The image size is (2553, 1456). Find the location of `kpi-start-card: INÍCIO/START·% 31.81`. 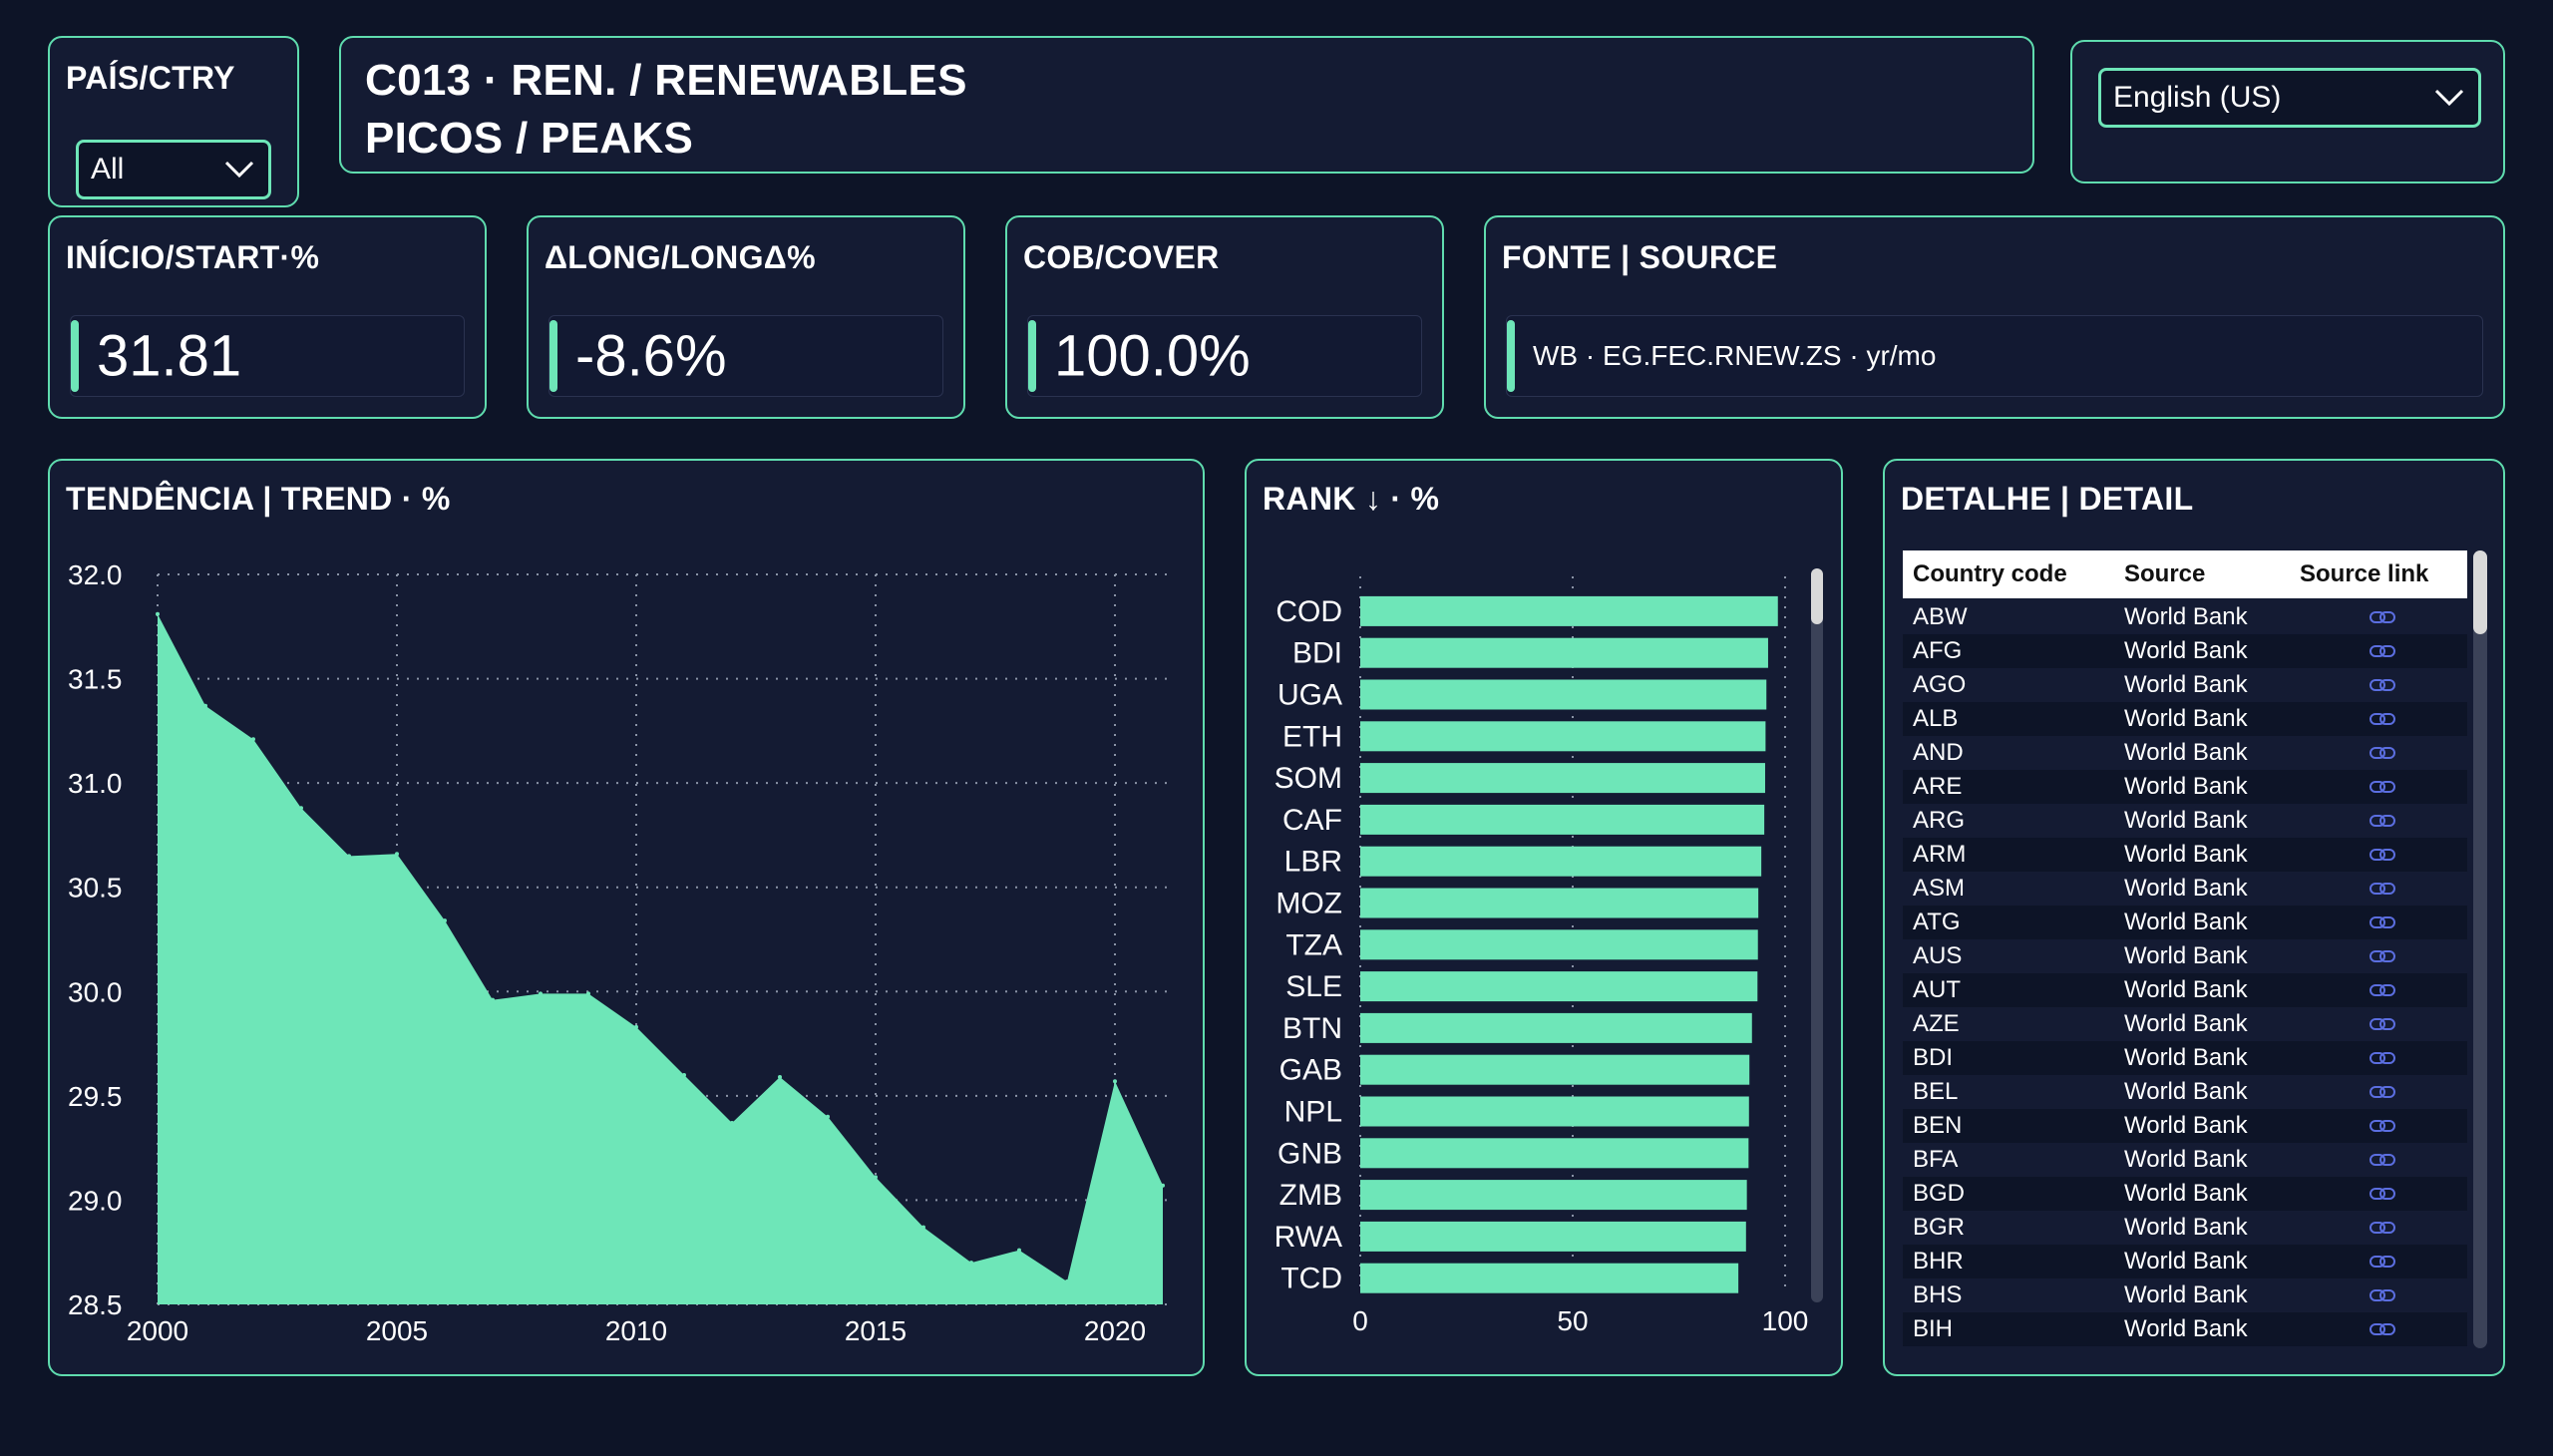

kpi-start-card: INÍCIO/START·% 31.81 is located at coordinates (267, 317).